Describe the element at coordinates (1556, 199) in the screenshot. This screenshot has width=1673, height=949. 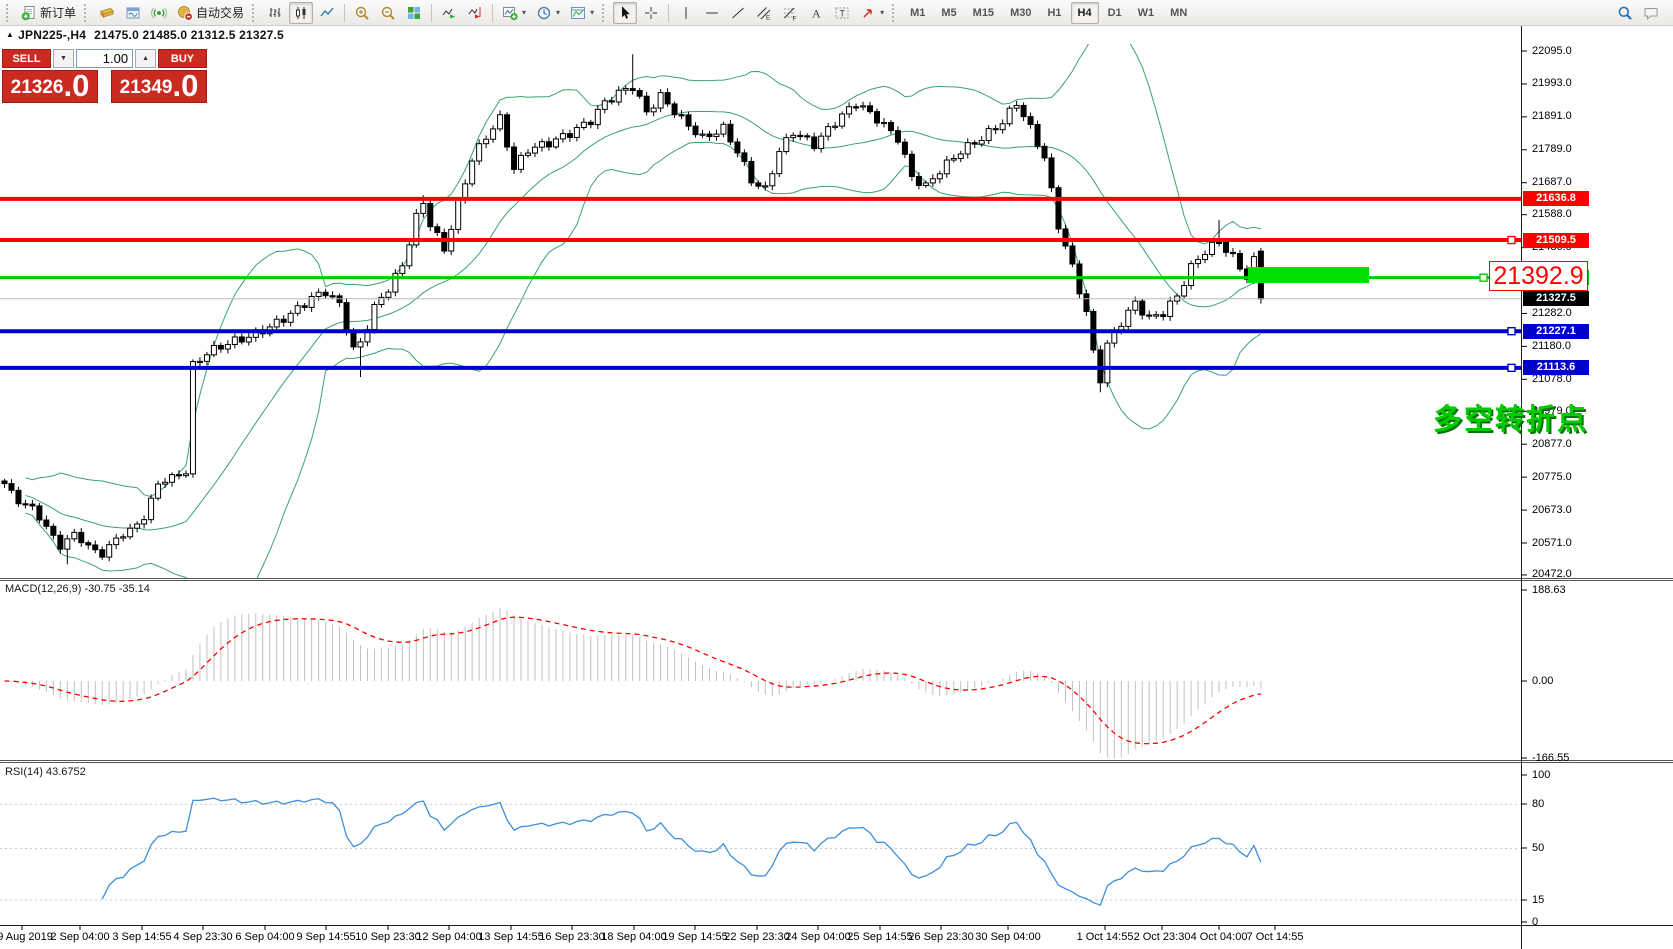
I see `price-axis-badge: 21636.8` at that location.